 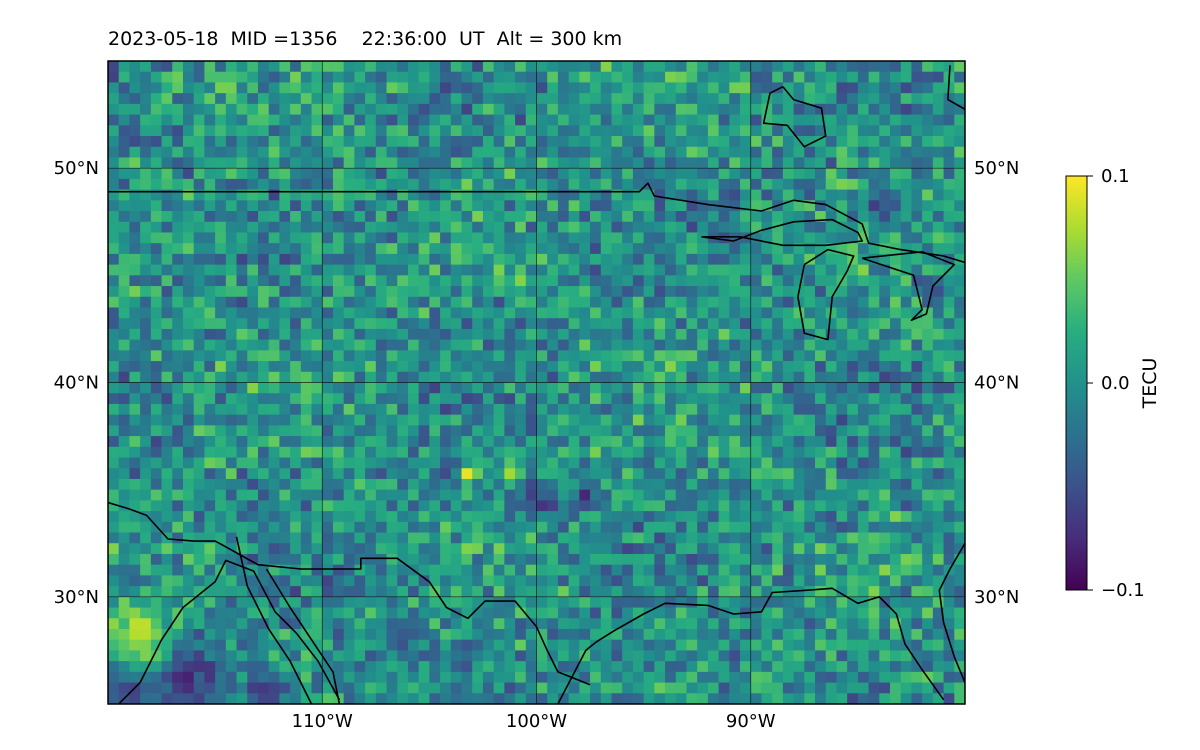 What do you see at coordinates (1115, 176) in the screenshot?
I see `colorbar-tick-label: 0.1` at bounding box center [1115, 176].